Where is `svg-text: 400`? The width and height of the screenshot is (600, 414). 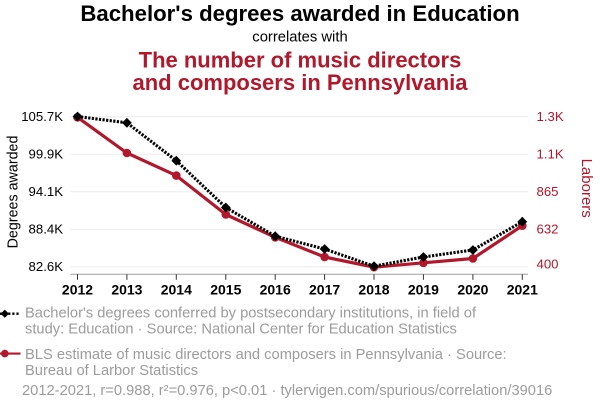 svg-text: 400 is located at coordinates (548, 264).